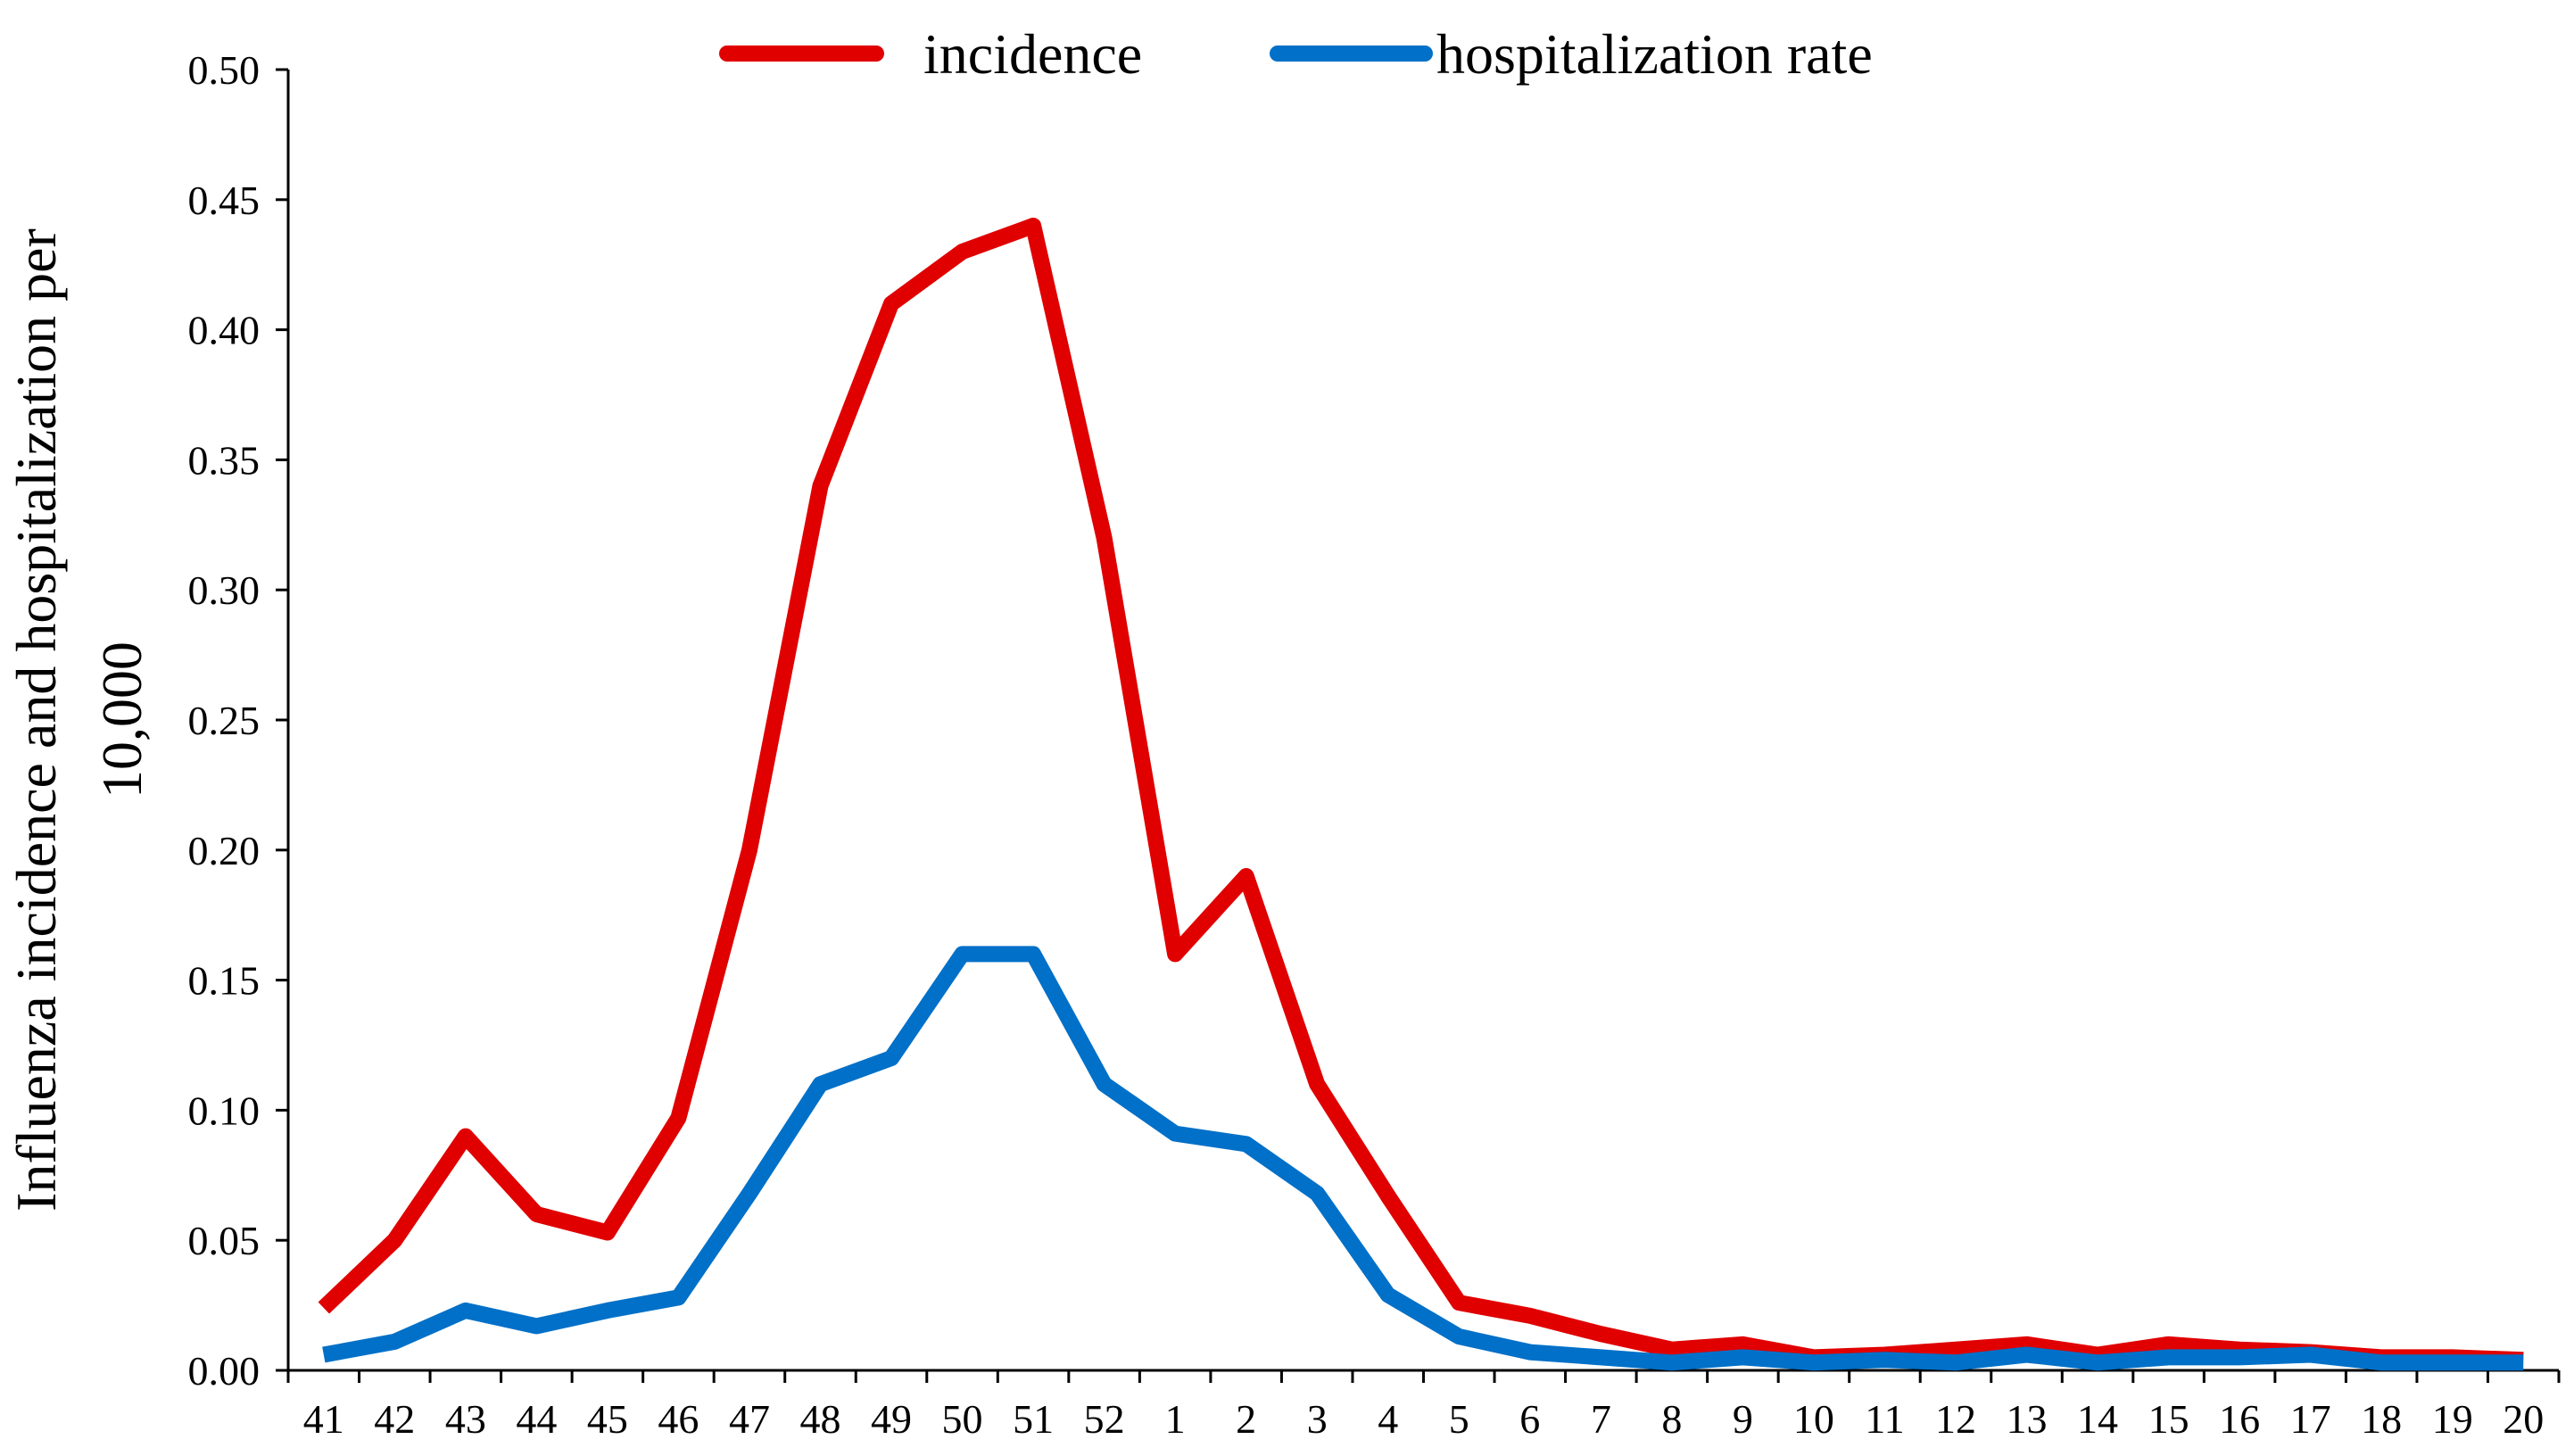 This screenshot has height=1456, width=2574. What do you see at coordinates (536, 1419) in the screenshot?
I see `x-tick-label: 44` at bounding box center [536, 1419].